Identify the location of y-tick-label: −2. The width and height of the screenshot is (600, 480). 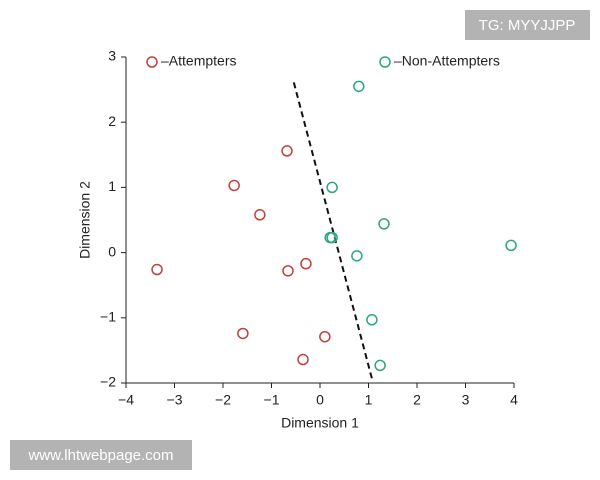
(108, 382).